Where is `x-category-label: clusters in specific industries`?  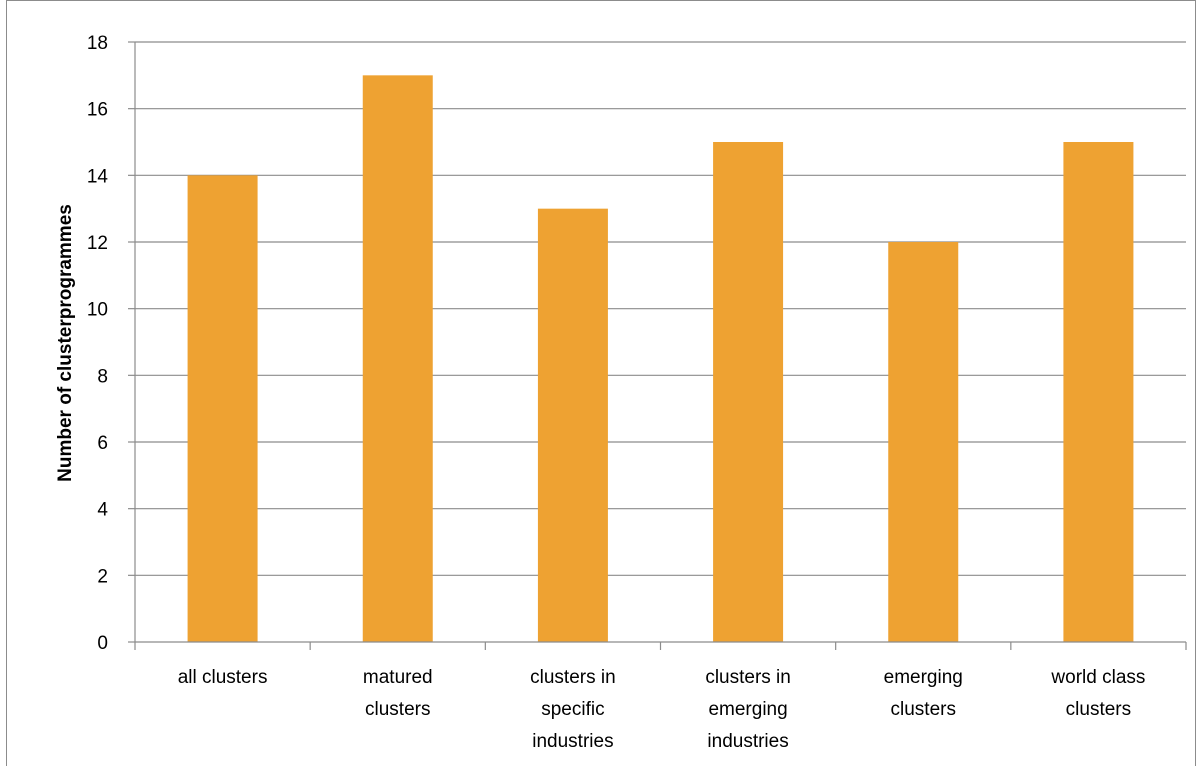
x-category-label: clusters in specific industries is located at coordinates (573, 709).